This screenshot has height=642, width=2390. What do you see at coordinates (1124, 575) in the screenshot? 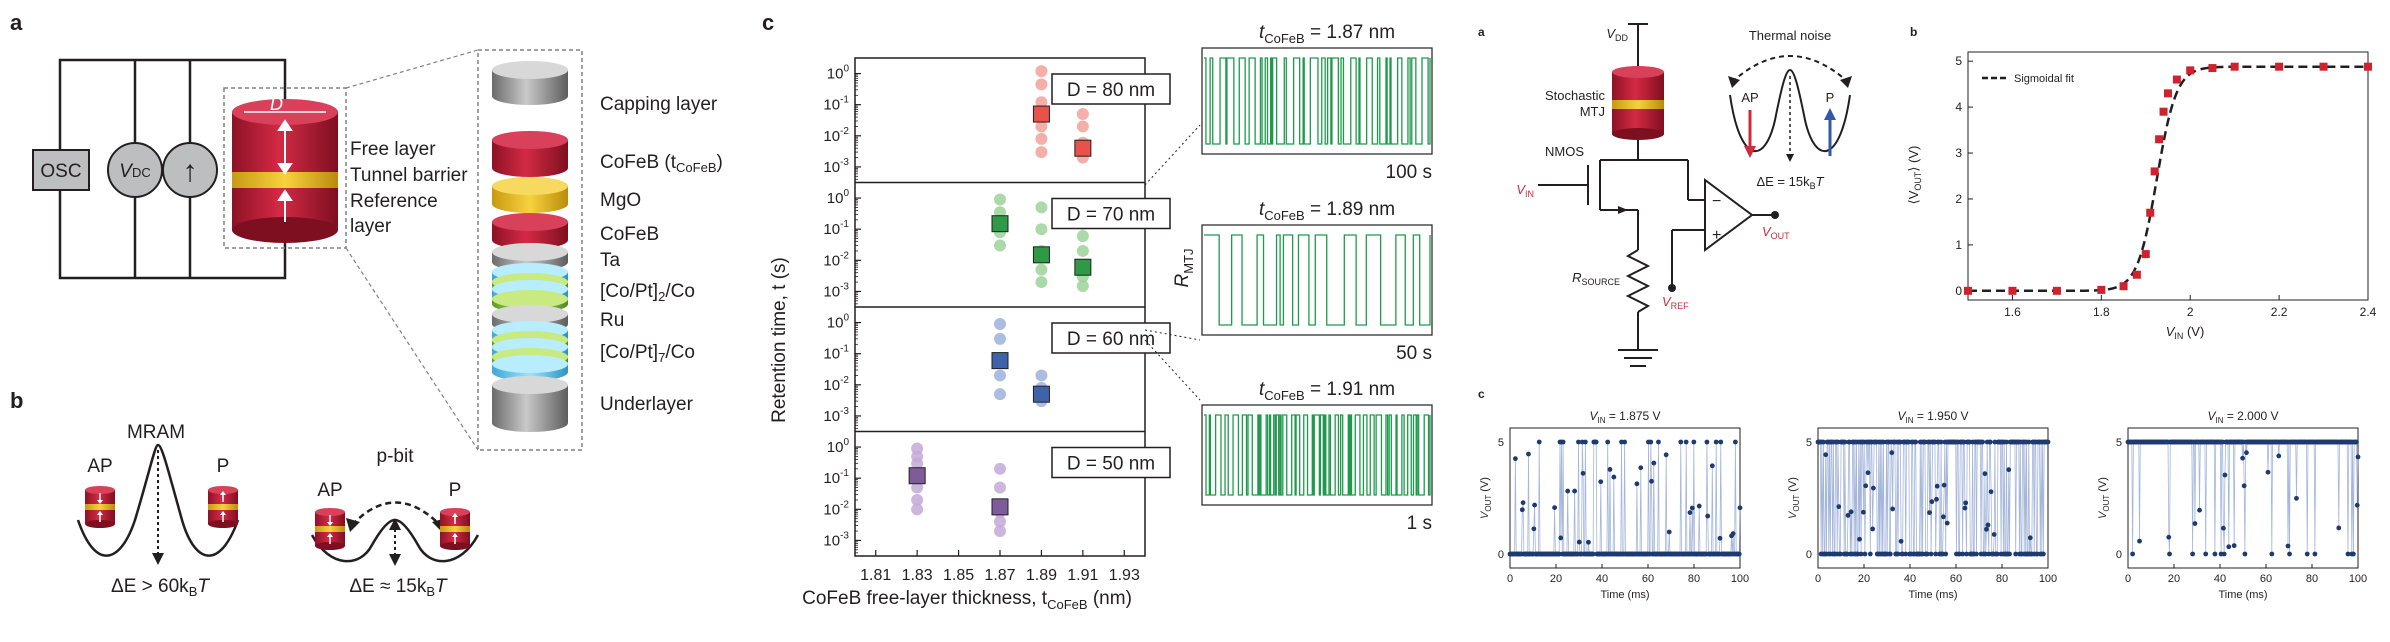
I see `retention-xtick-label: 1.93` at bounding box center [1124, 575].